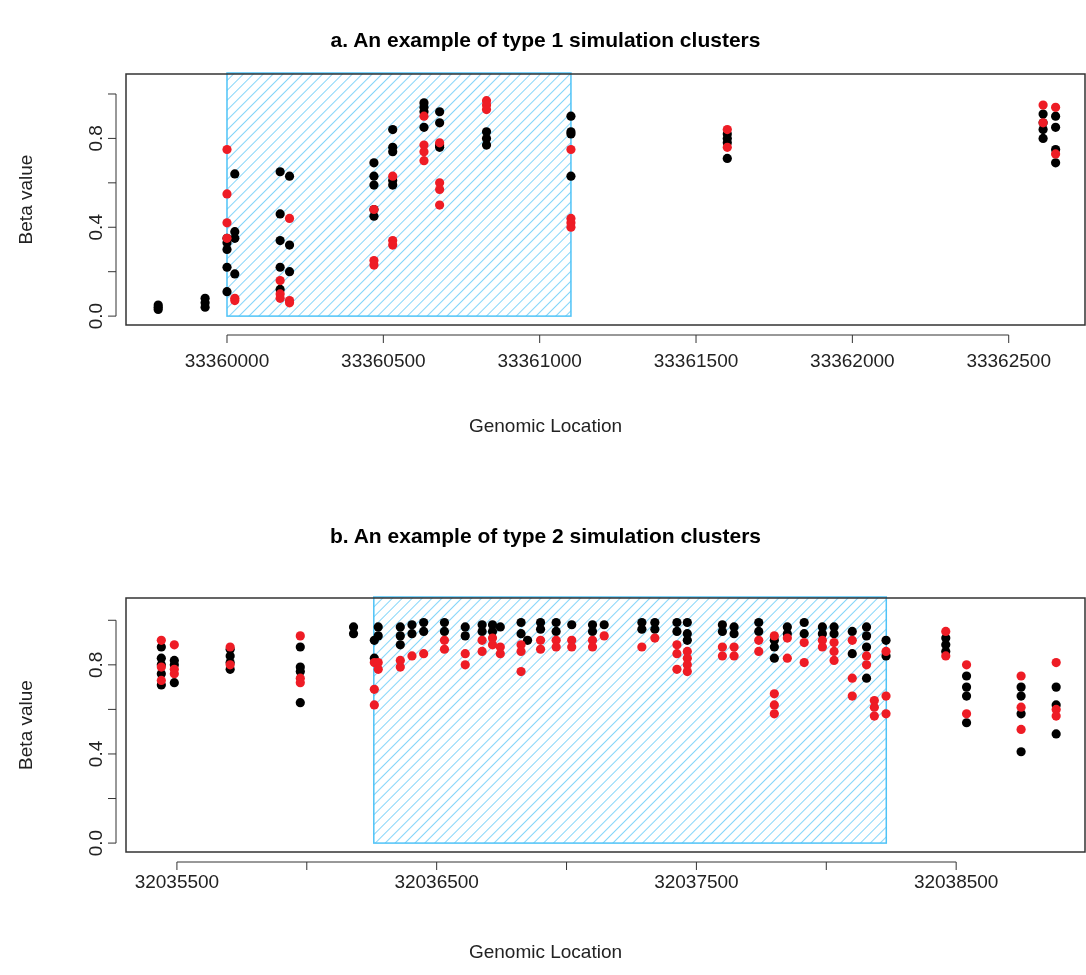 The image size is (1086, 975). I want to click on chart-title: b. An example of type 2 simulation clusters, so click(545, 535).